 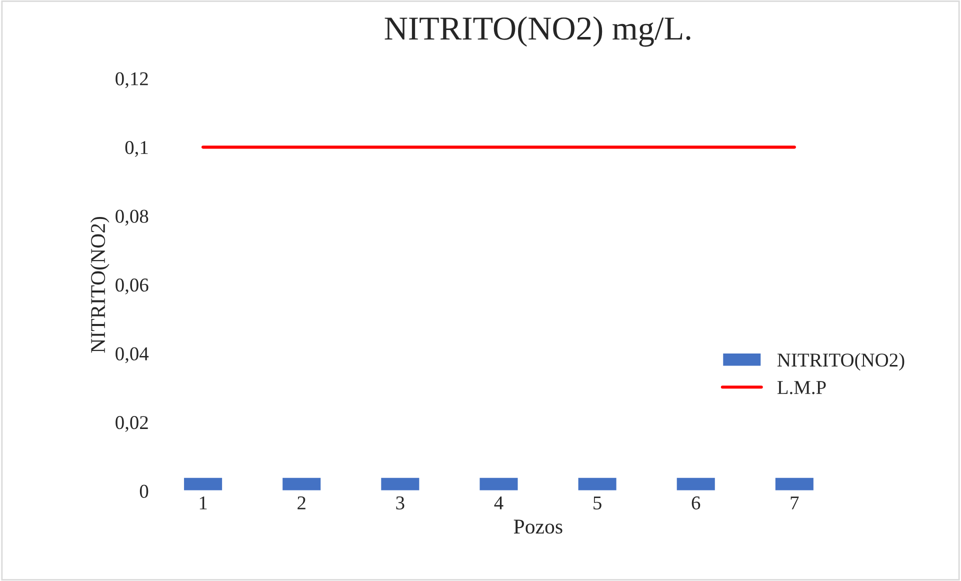 I want to click on y-tick-label: 0,06, so click(x=132, y=286).